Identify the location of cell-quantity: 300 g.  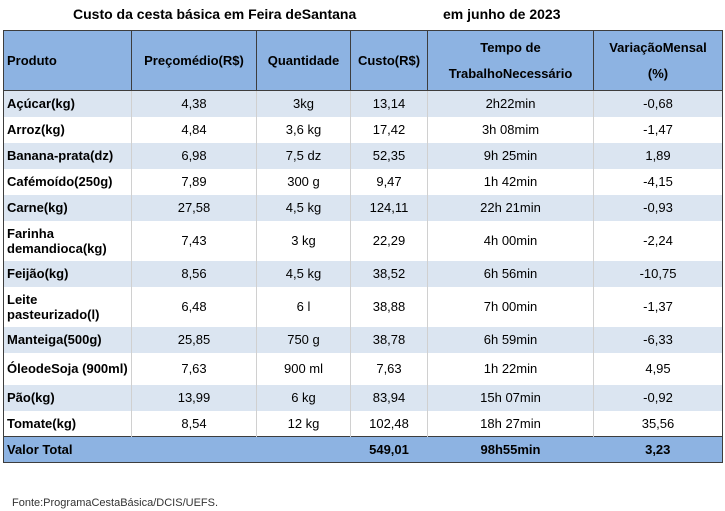
(303, 181).